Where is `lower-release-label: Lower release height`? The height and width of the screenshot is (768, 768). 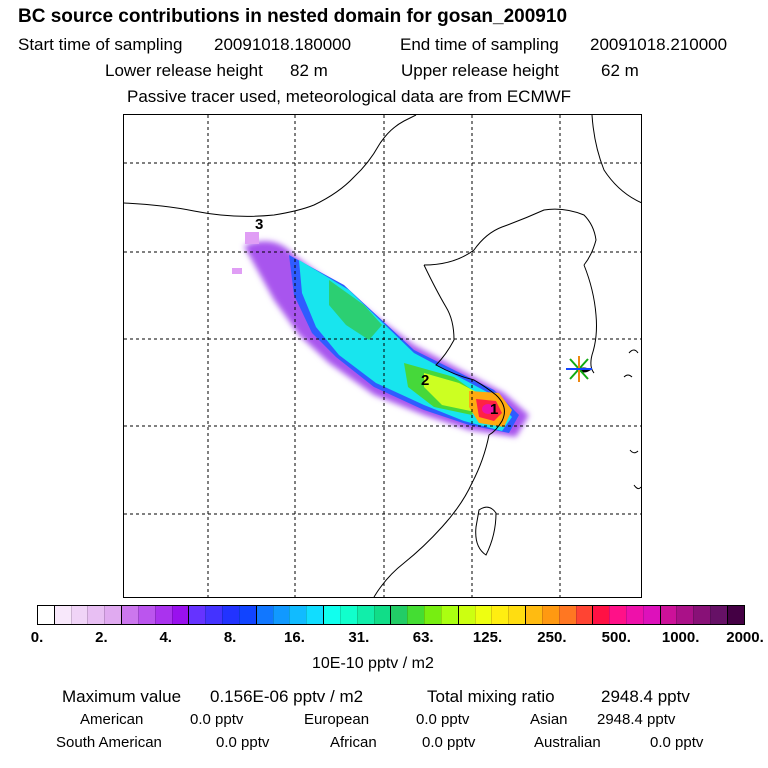 lower-release-label: Lower release height is located at coordinates (184, 70).